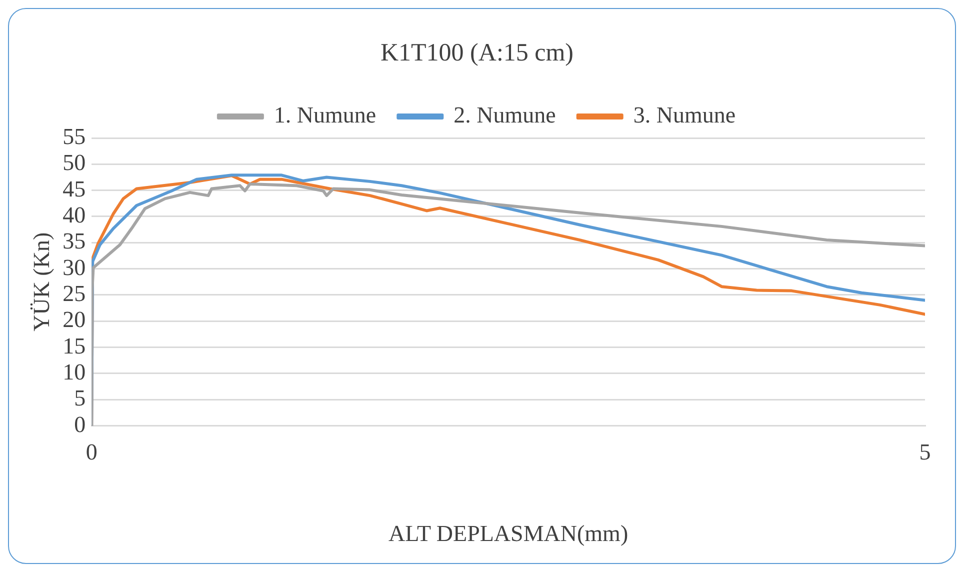 The width and height of the screenshot is (966, 574). I want to click on y-tick-label: 20, so click(74, 319).